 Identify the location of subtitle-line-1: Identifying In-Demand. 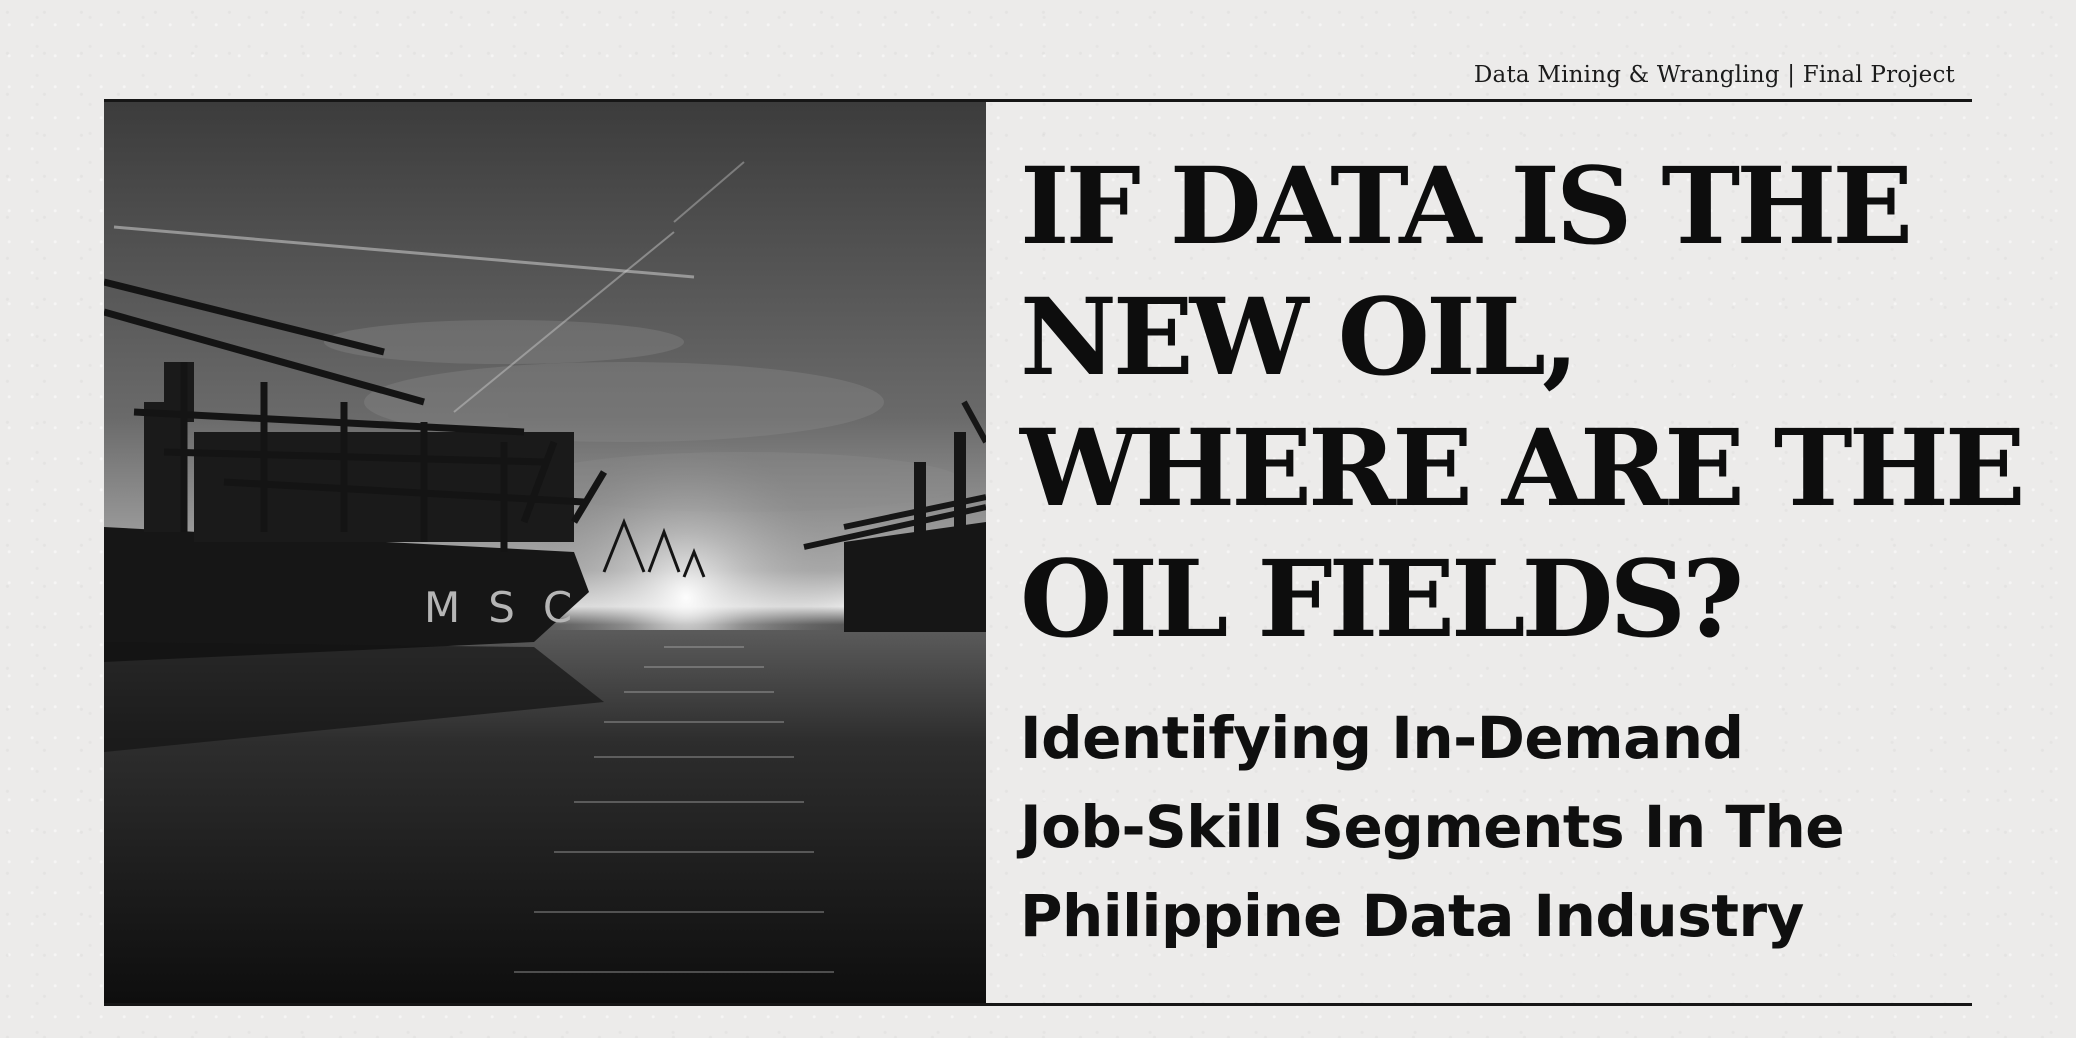
(1382, 738).